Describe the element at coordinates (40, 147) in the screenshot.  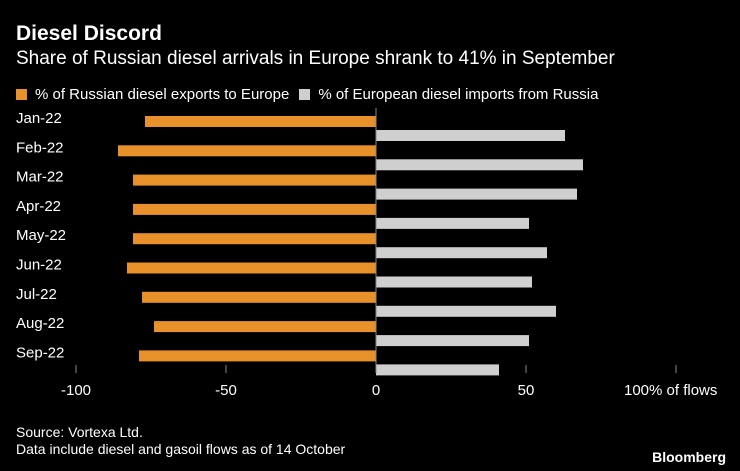
I see `category-label: Feb-22` at that location.